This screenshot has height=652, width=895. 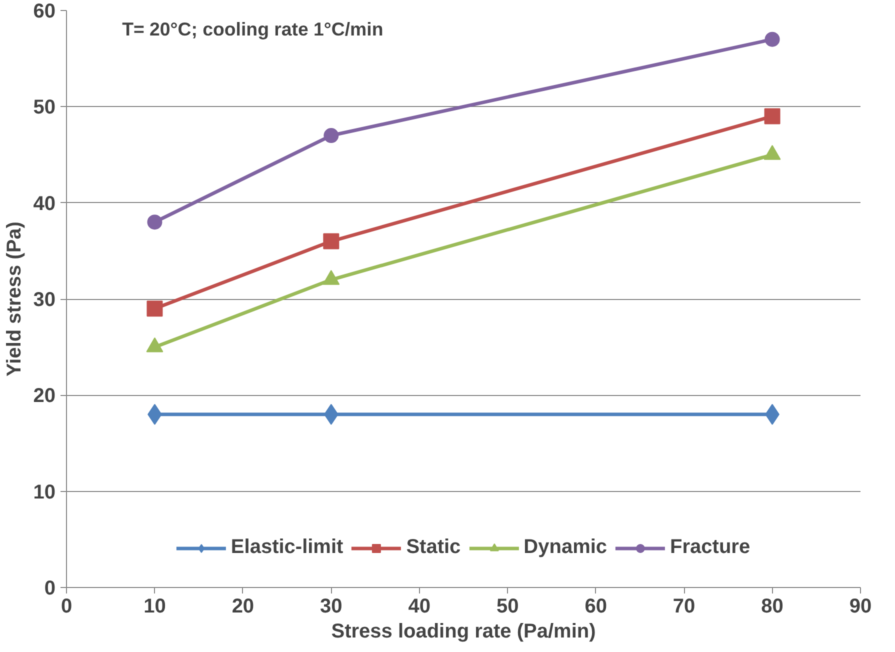 What do you see at coordinates (566, 547) in the screenshot?
I see `legend-label: Dynamic` at bounding box center [566, 547].